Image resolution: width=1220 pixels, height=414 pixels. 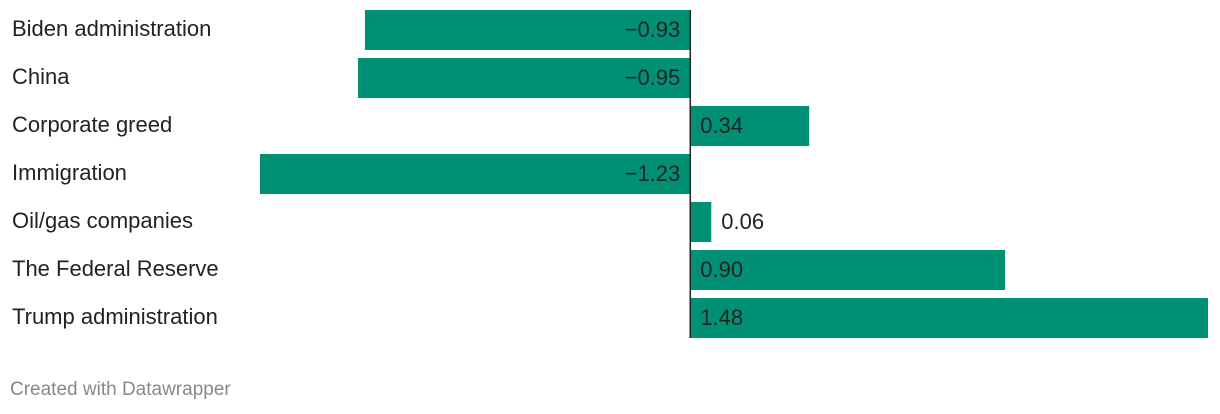 I want to click on category-label: Immigration, so click(x=69, y=172).